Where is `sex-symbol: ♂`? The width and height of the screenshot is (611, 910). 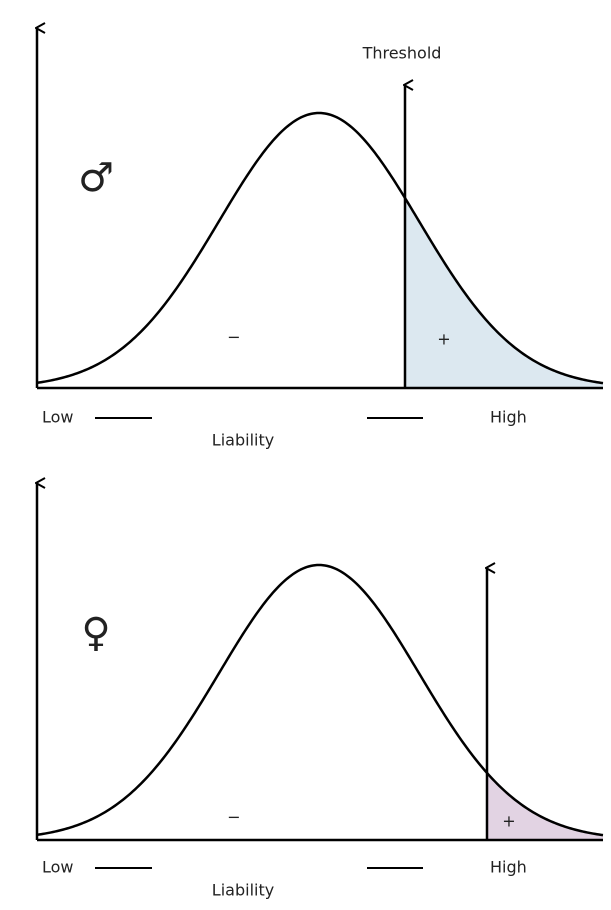
sex-symbol: ♂ is located at coordinates (96, 178).